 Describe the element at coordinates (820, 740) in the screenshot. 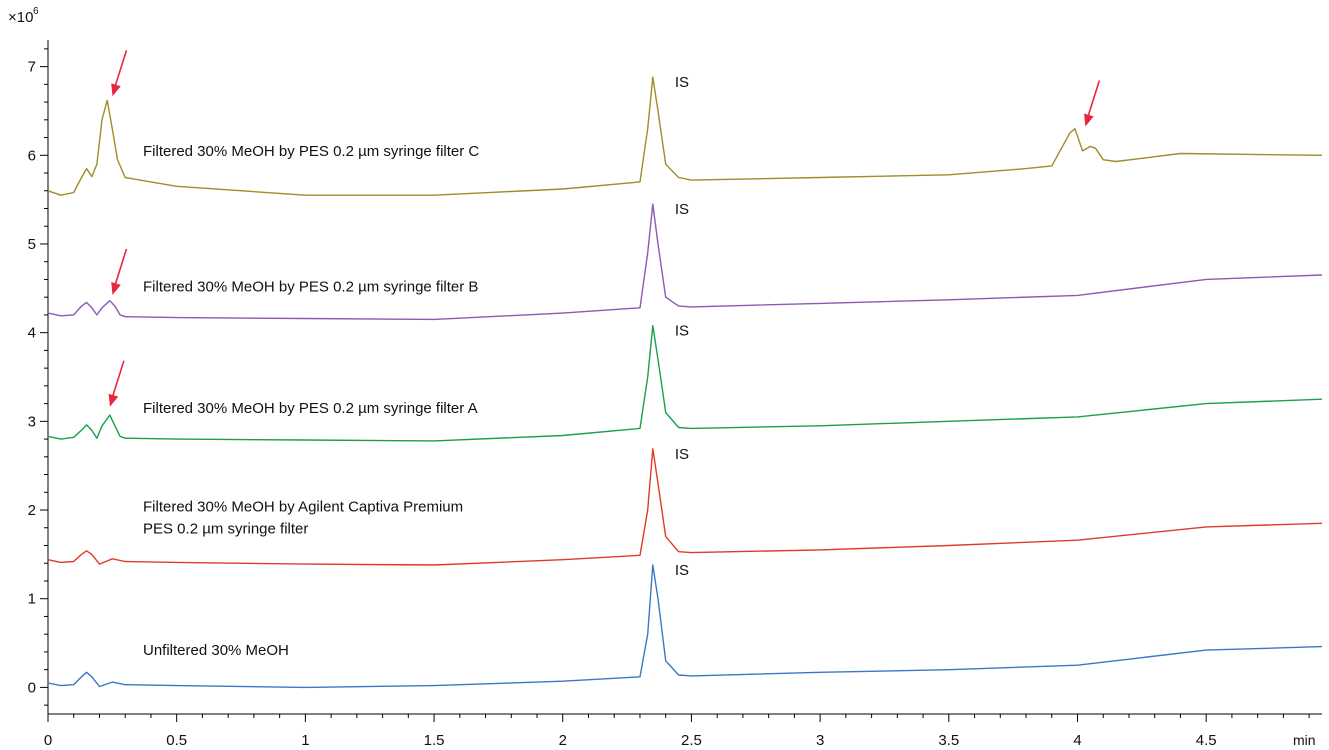

I see `x-tick-label: 3` at that location.